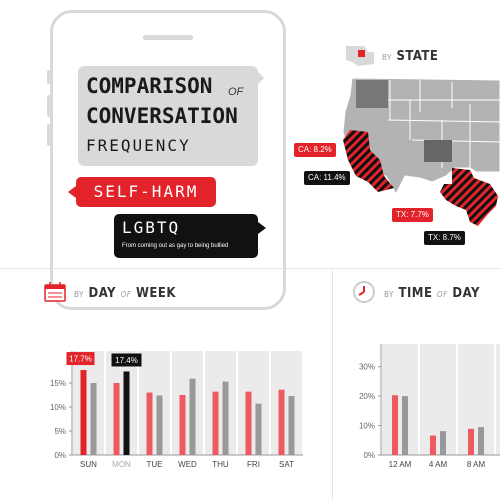 The height and width of the screenshot is (500, 500). Describe the element at coordinates (155, 293) in the screenshot. I see `title-word: WEEK` at that location.